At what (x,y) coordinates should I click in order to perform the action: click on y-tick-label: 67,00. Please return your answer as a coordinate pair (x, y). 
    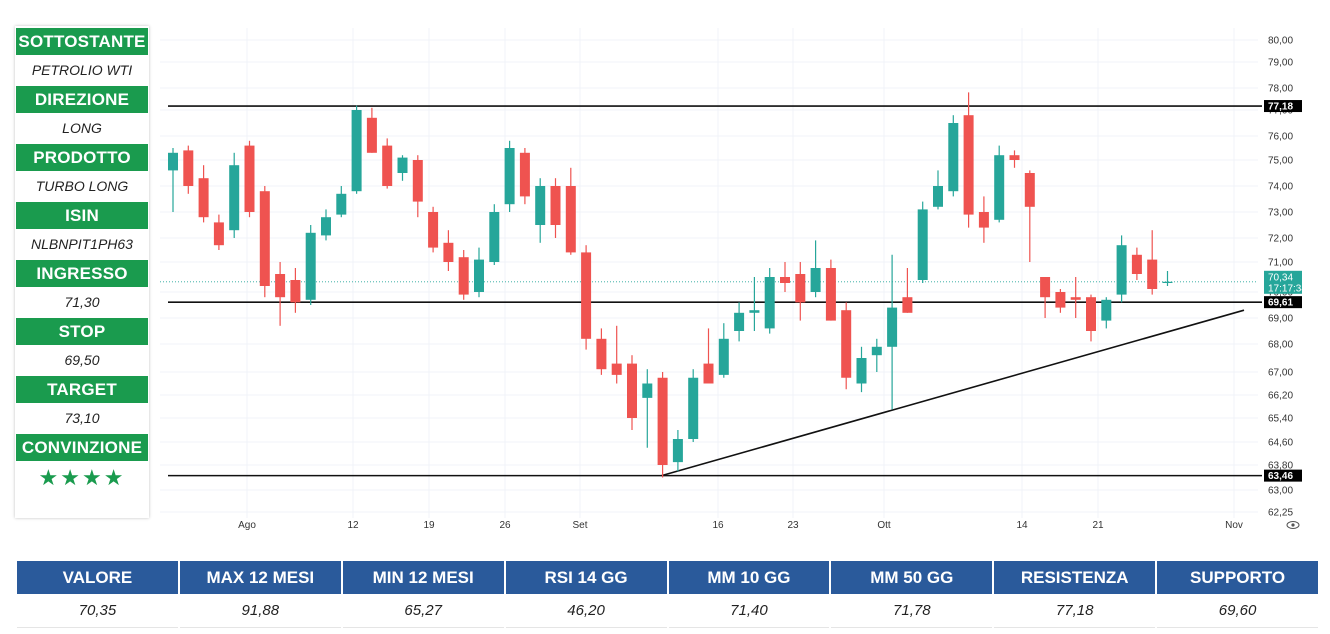
    Looking at the image, I should click on (1280, 373).